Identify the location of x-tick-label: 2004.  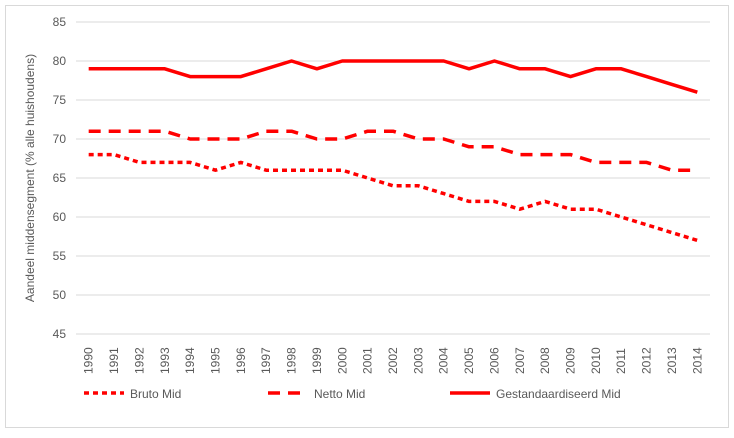
(444, 360).